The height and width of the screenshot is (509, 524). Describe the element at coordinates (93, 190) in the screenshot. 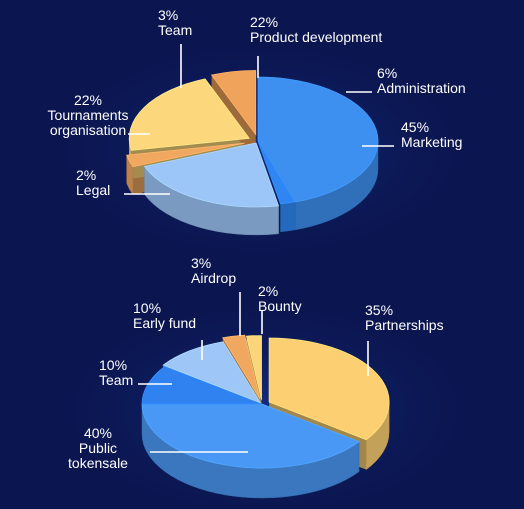

I see `label-line: Legal` at that location.